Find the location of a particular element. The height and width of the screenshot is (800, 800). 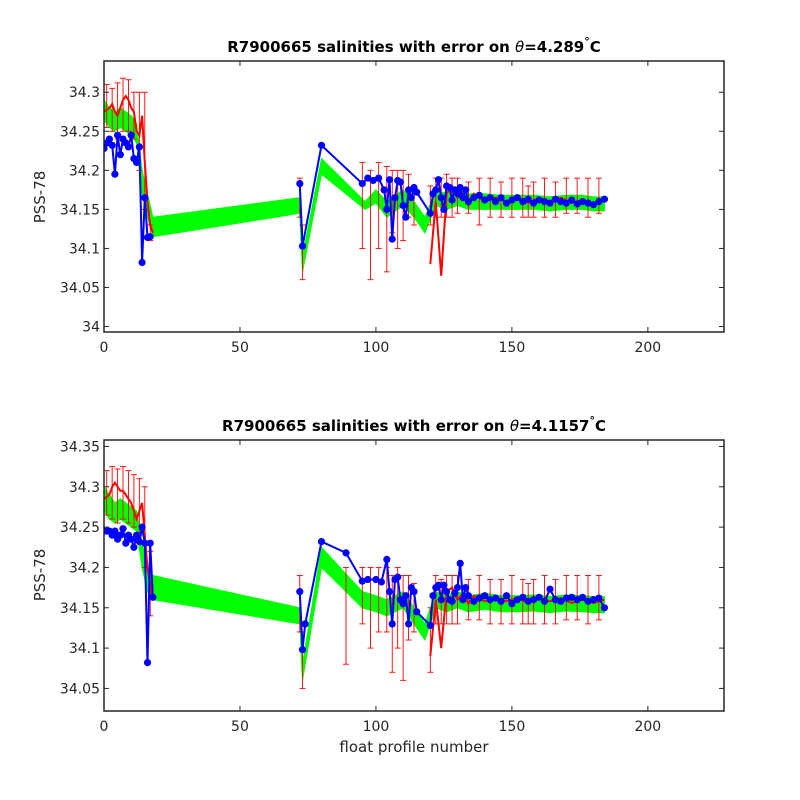

x-tick-label-bottom: 0 is located at coordinates (104, 727).